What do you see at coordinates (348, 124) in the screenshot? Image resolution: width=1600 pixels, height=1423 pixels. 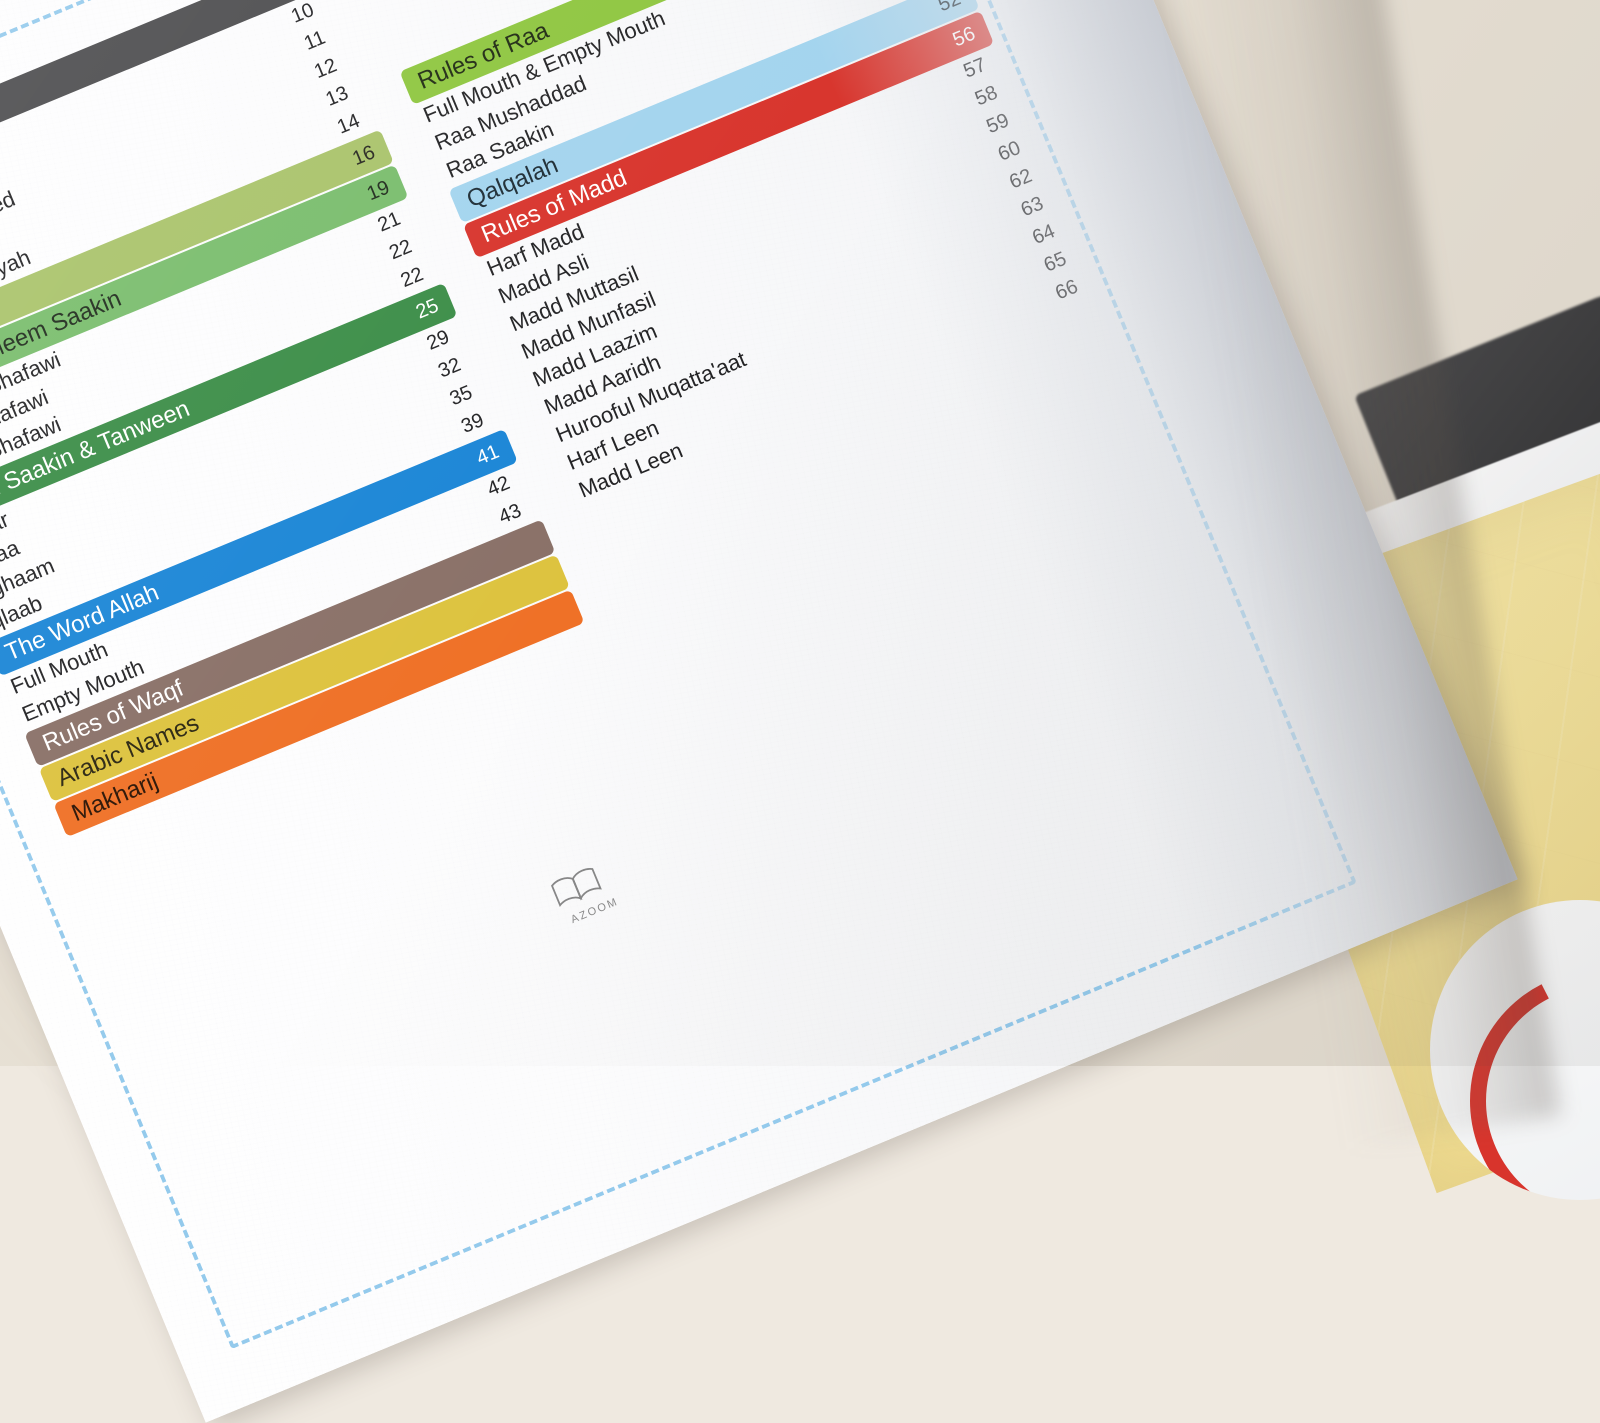 I see `toc-entry-page: 14` at bounding box center [348, 124].